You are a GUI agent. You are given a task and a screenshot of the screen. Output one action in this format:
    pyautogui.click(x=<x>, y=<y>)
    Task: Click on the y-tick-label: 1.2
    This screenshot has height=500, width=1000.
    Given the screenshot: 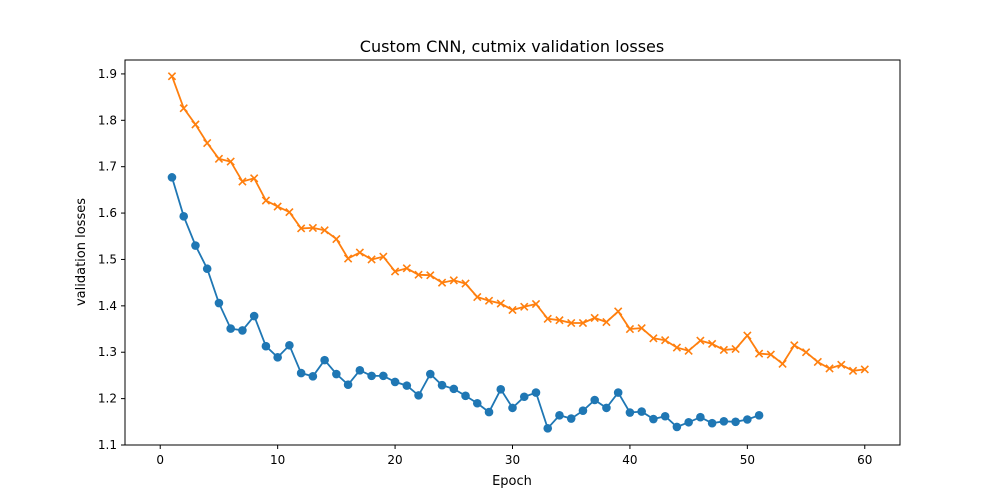 What is the action you would take?
    pyautogui.click(x=107, y=399)
    